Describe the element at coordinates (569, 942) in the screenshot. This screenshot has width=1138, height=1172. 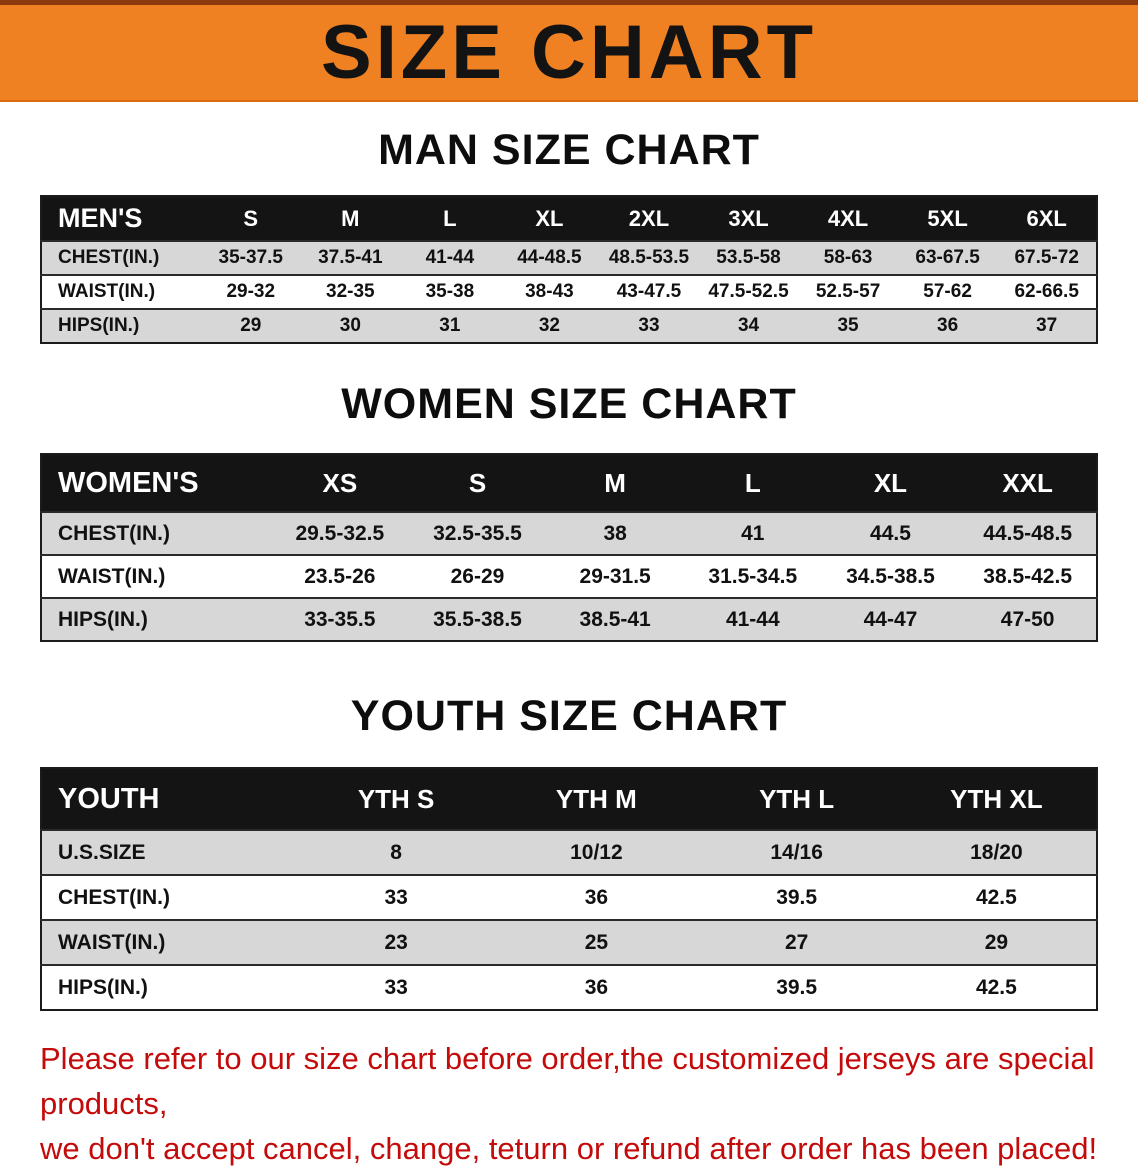
I see `table-row: WAIST(IN.) 23 25 27 29` at that location.